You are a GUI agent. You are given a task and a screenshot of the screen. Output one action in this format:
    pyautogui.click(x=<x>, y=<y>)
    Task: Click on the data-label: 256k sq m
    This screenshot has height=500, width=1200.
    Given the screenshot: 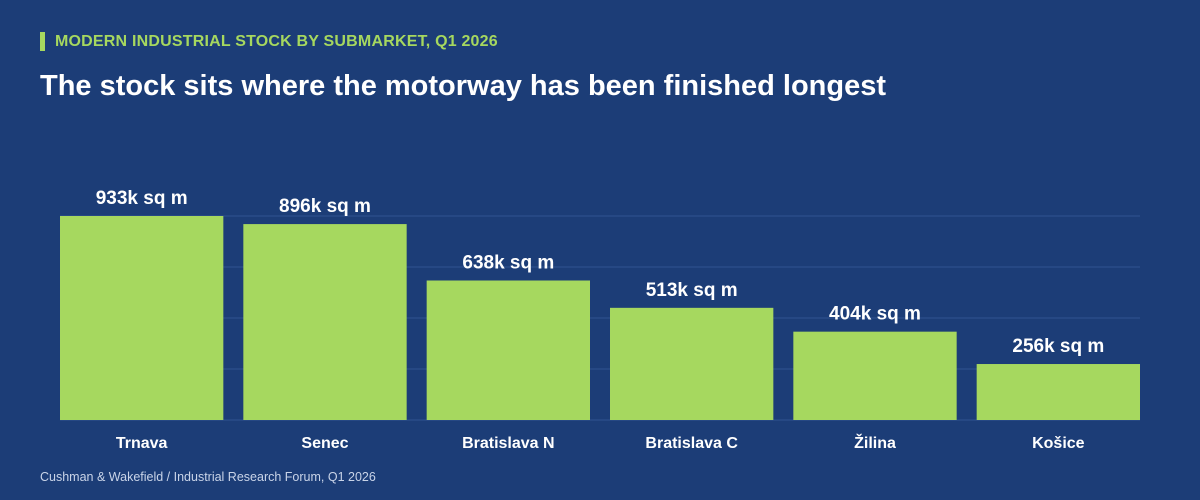 What is the action you would take?
    pyautogui.click(x=1058, y=346)
    